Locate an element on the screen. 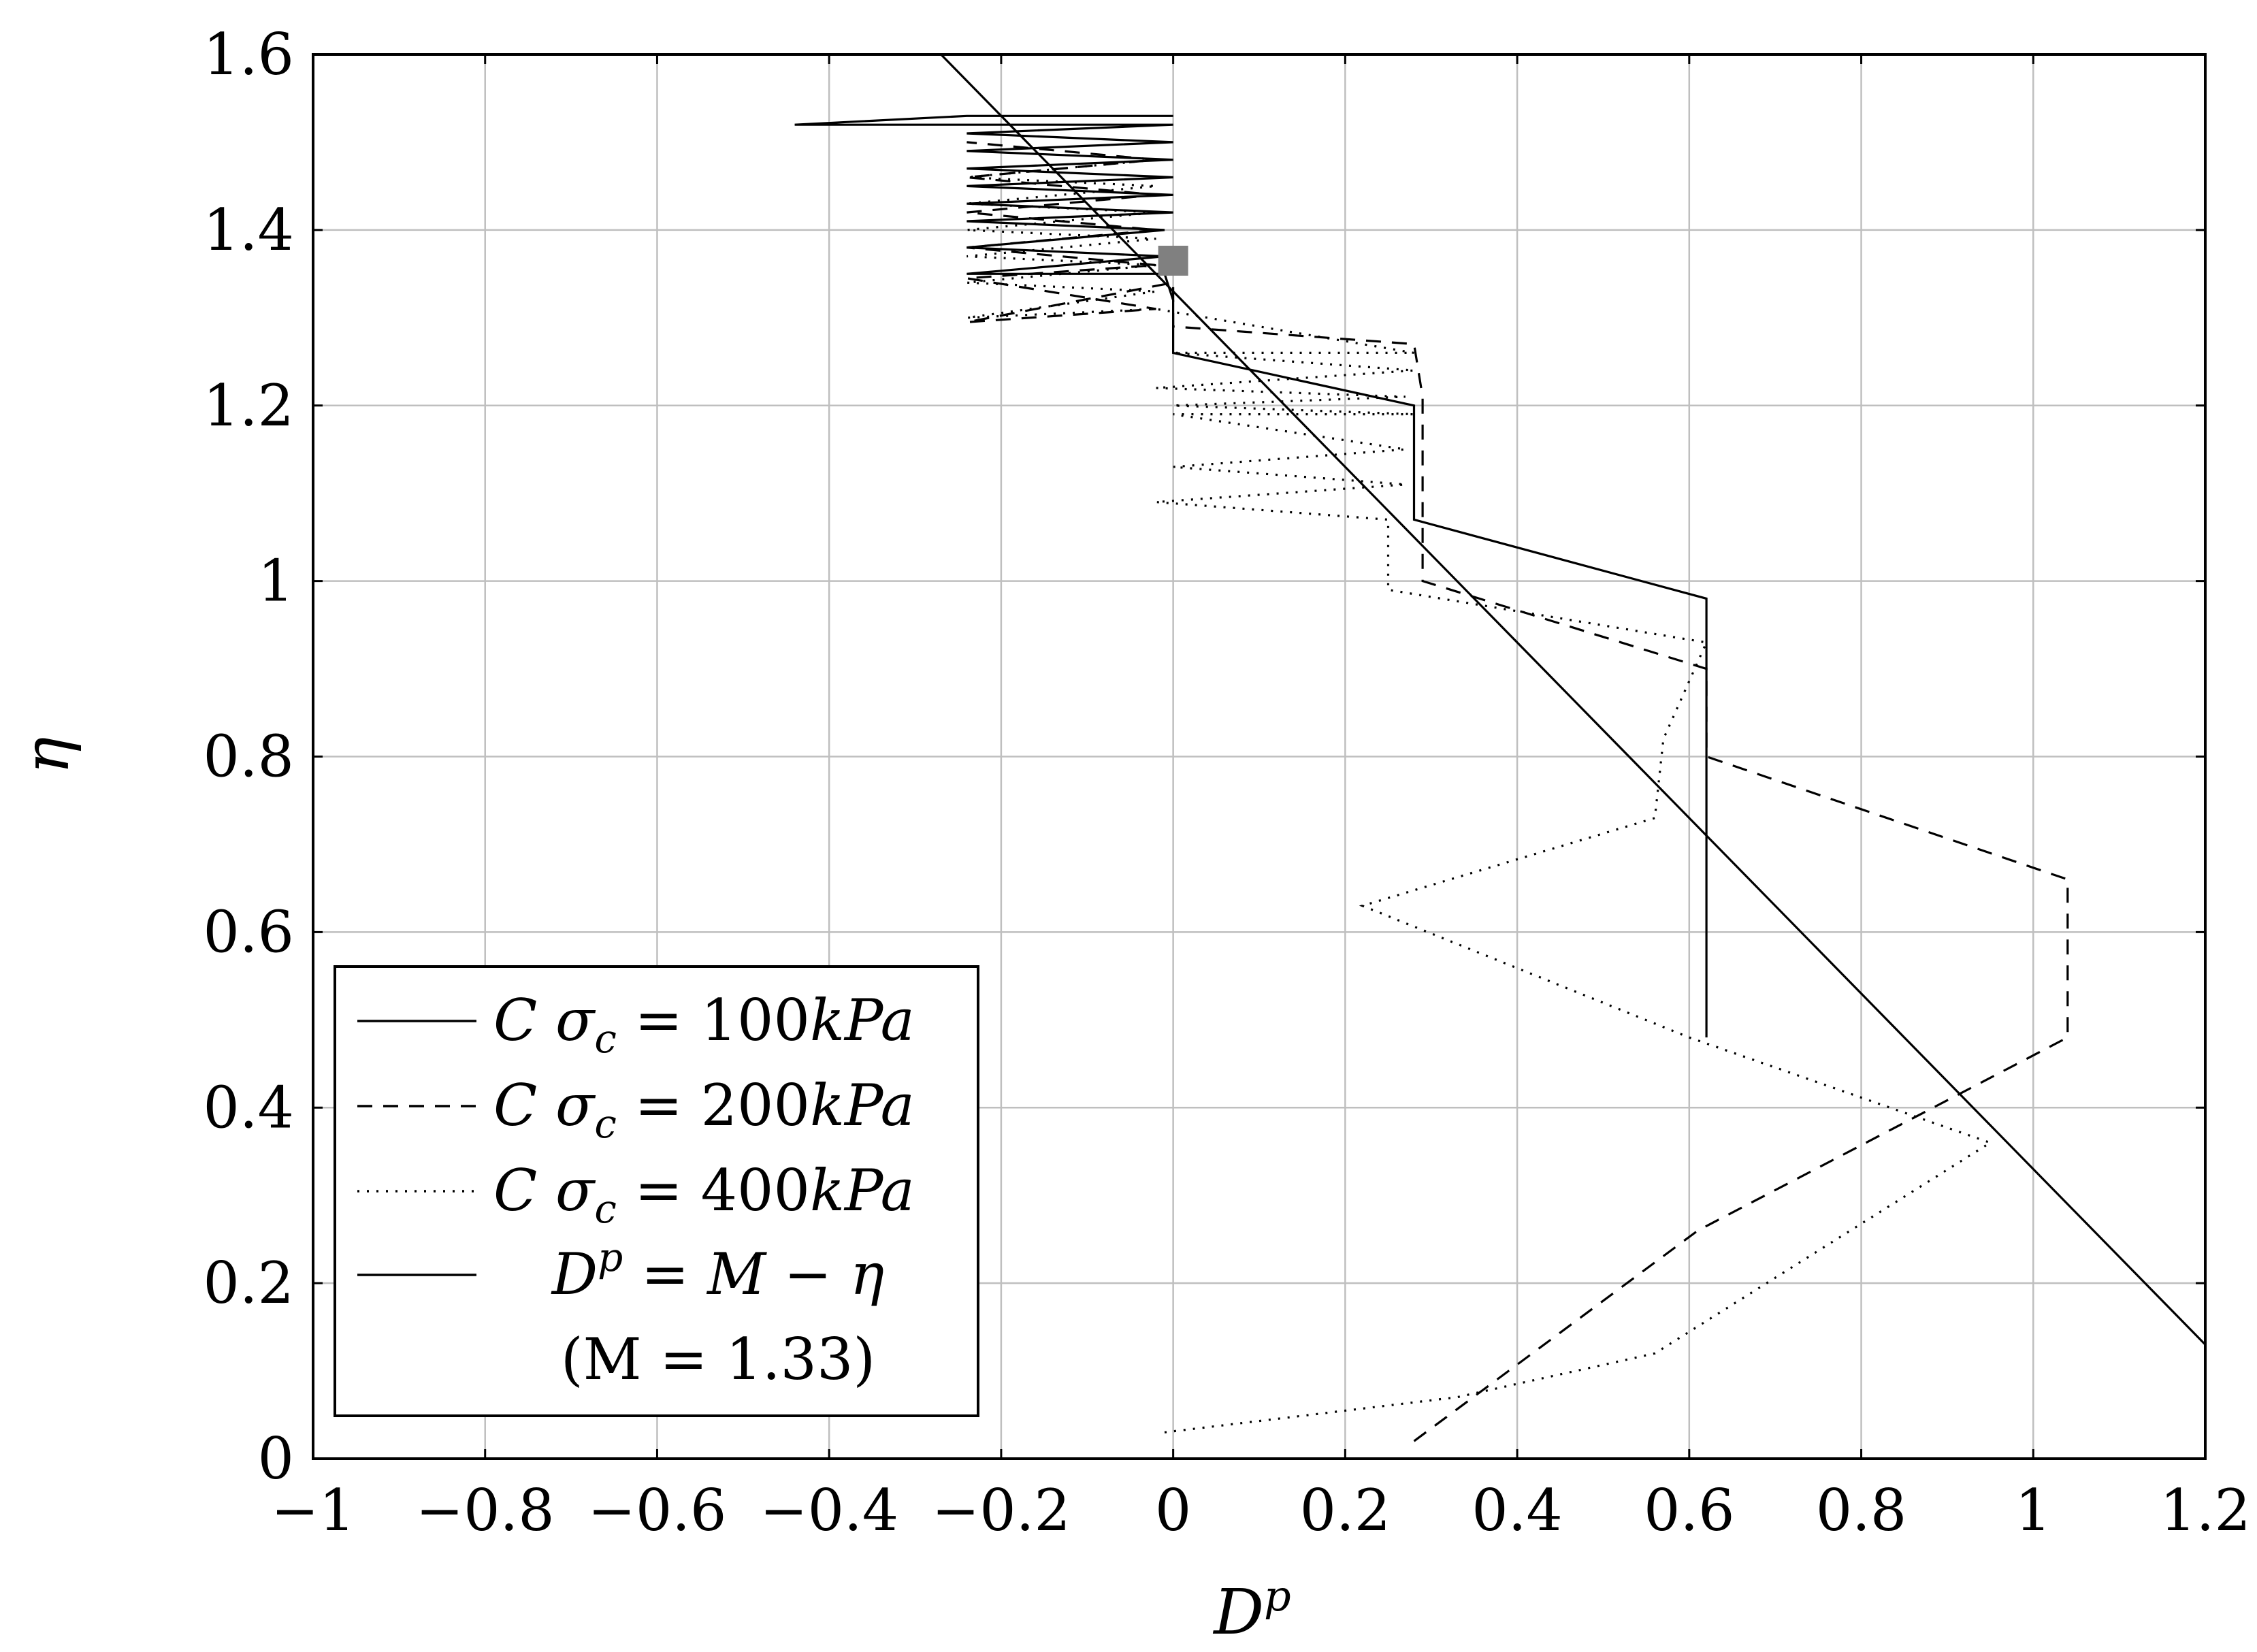 The height and width of the screenshot is (1652, 2257). y-tick-label: 1 is located at coordinates (276, 581).